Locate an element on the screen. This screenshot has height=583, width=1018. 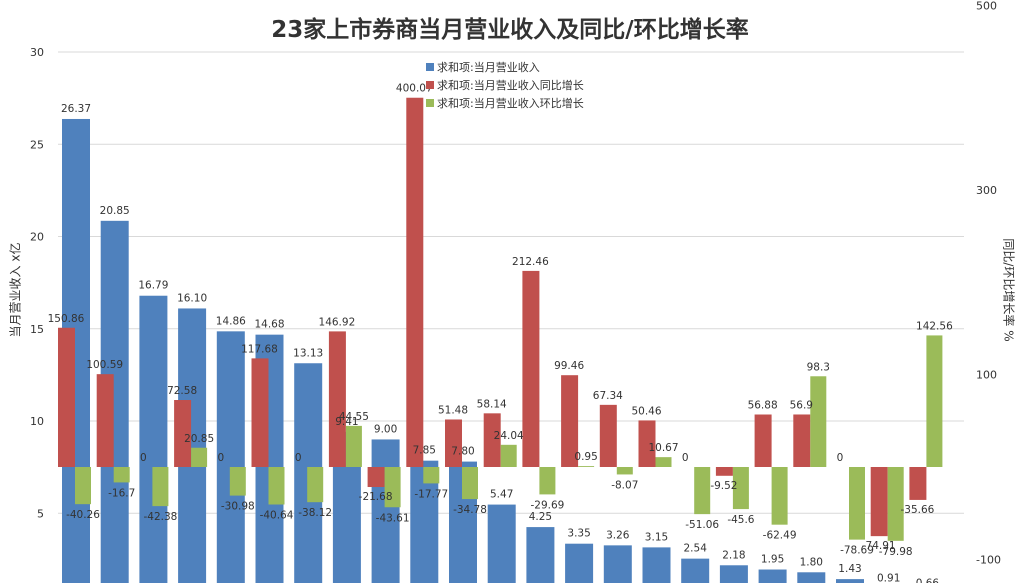
revenue-data-label: 7.80 is located at coordinates (462, 452).